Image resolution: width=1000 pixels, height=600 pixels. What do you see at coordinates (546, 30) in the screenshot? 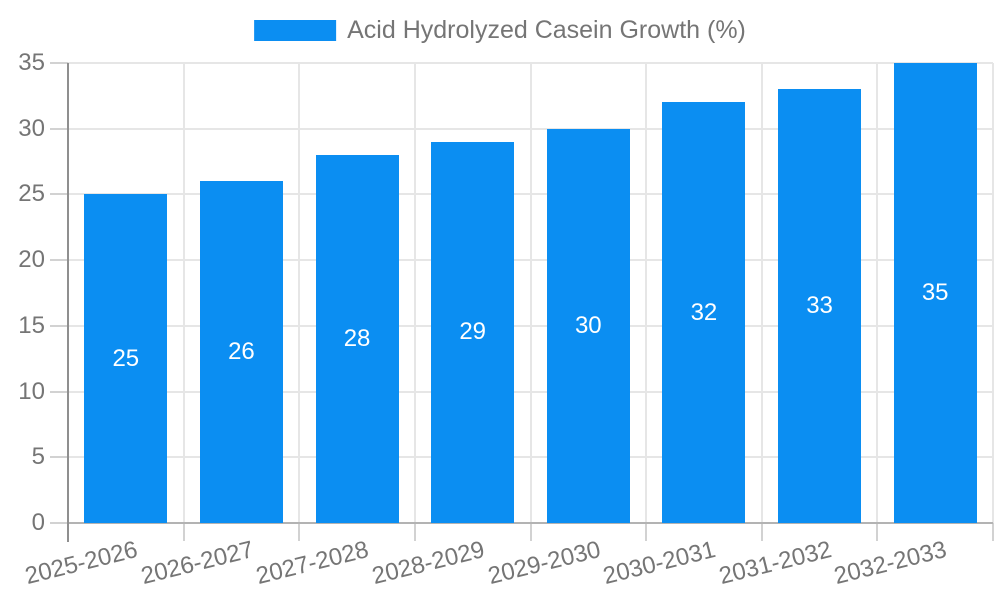
I see `legend-label: Acid Hydrolyzed Casein Growth (%)` at bounding box center [546, 30].